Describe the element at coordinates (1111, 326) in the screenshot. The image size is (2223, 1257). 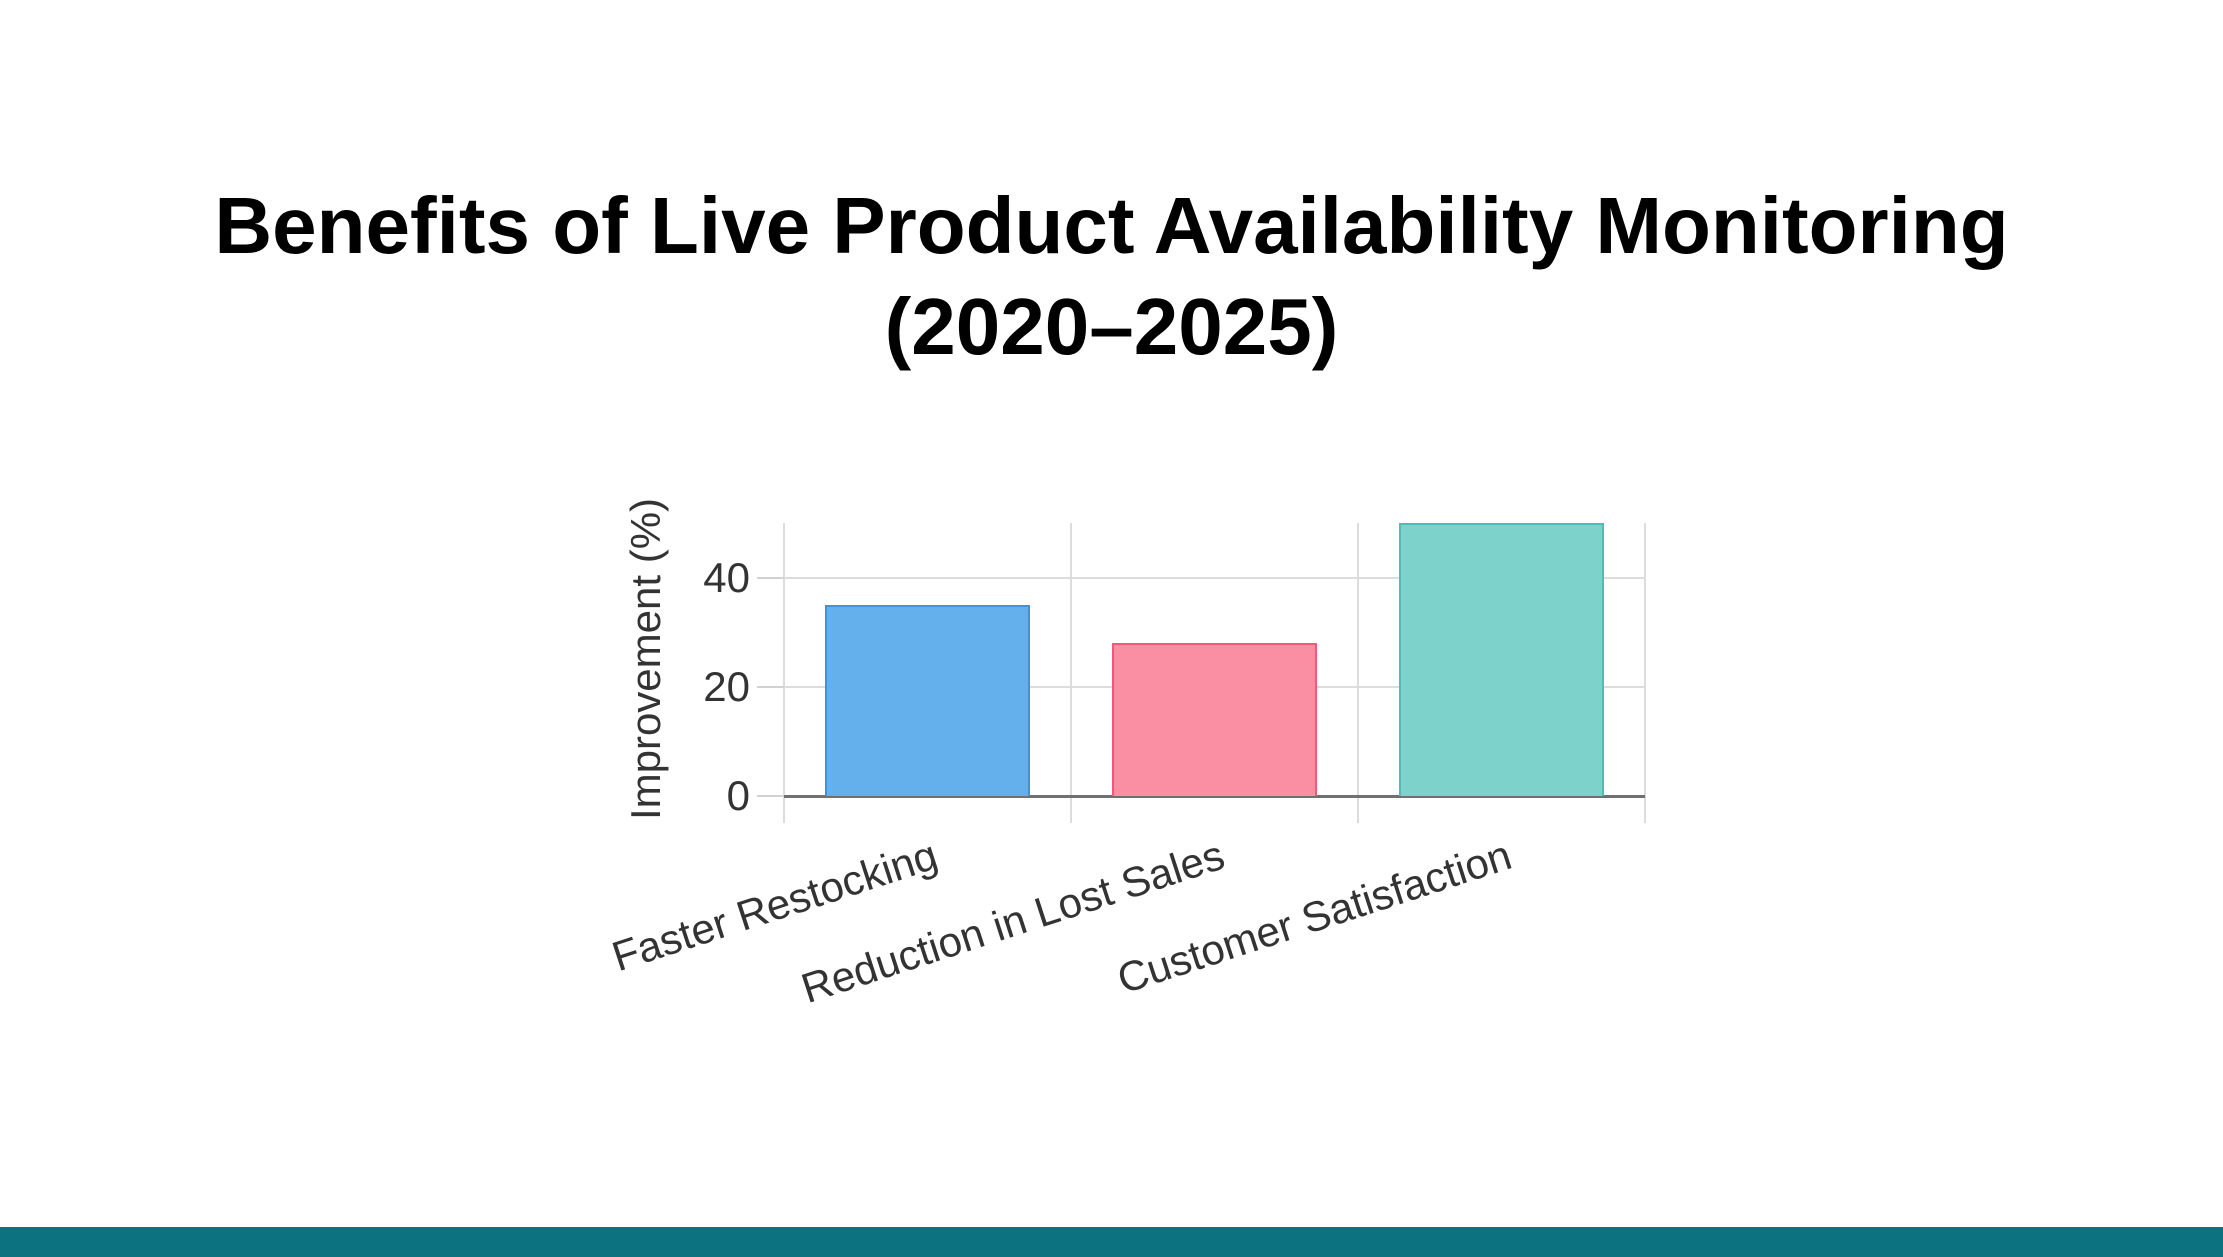
I see `chart-title-line-2: (2020–2025)` at that location.